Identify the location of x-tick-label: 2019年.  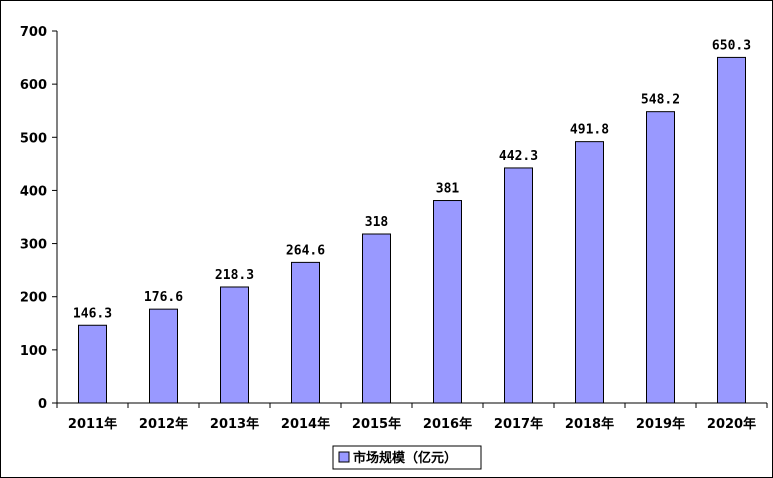
(660, 424).